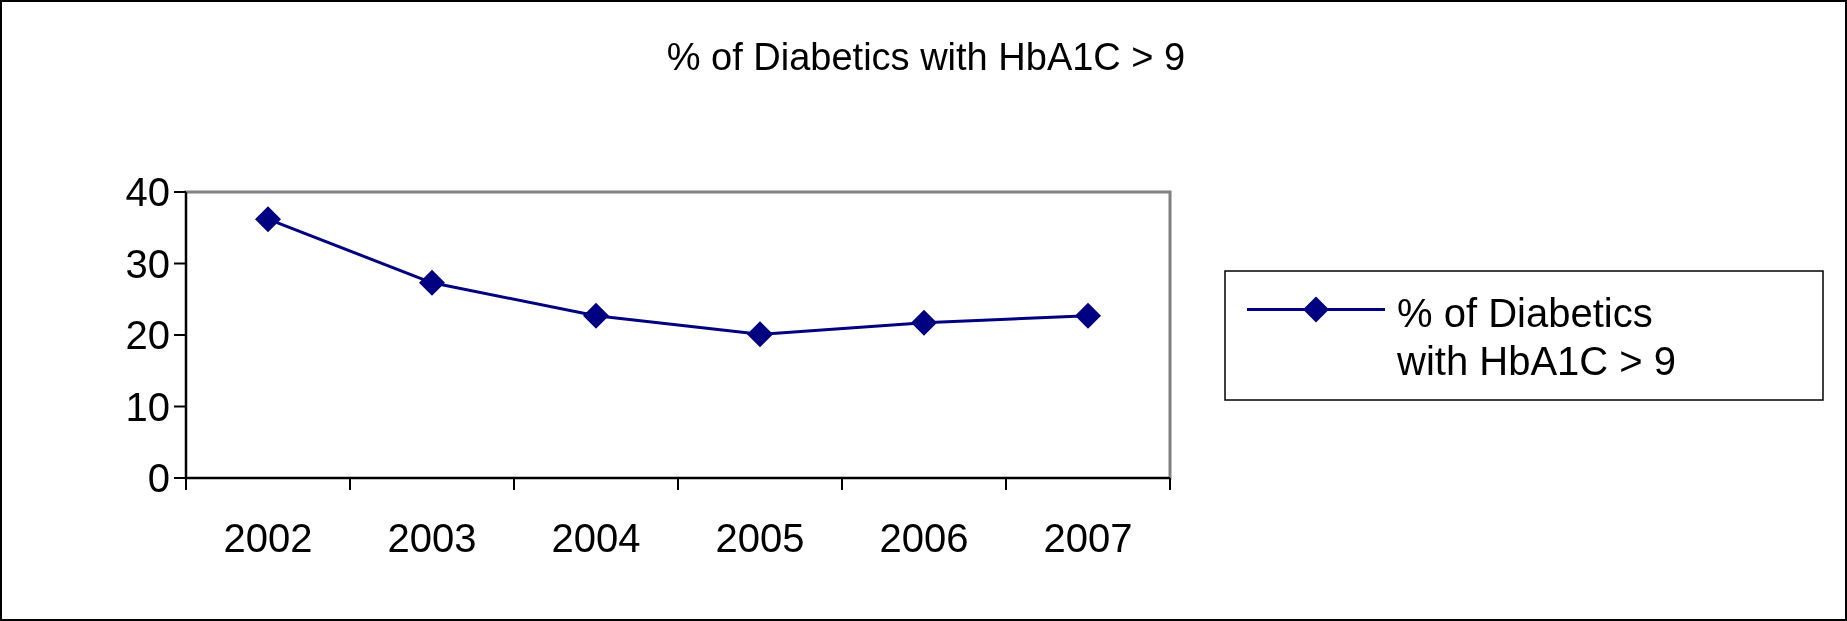  Describe the element at coordinates (760, 538) in the screenshot. I see `x-tick-label: 2005` at that location.